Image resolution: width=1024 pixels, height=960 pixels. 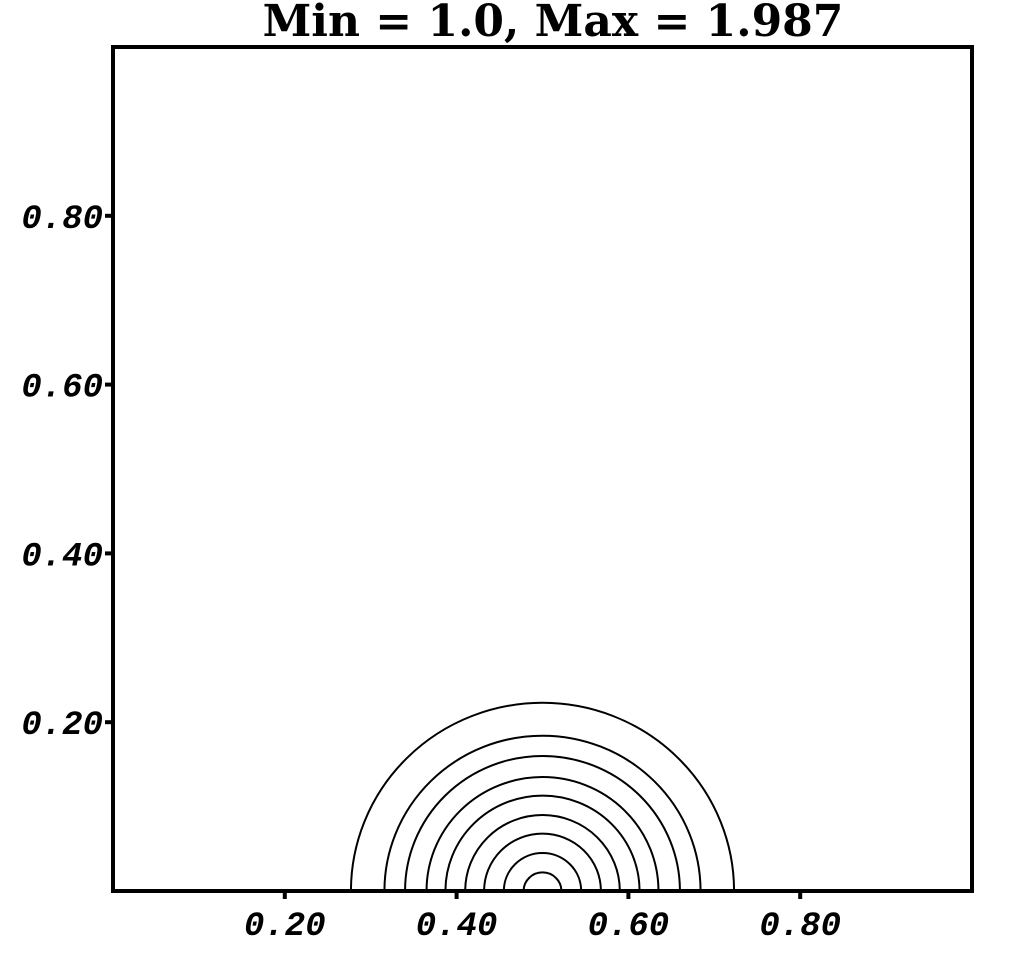 What do you see at coordinates (62, 220) in the screenshot?
I see `y-tick-label: 0.80` at bounding box center [62, 220].